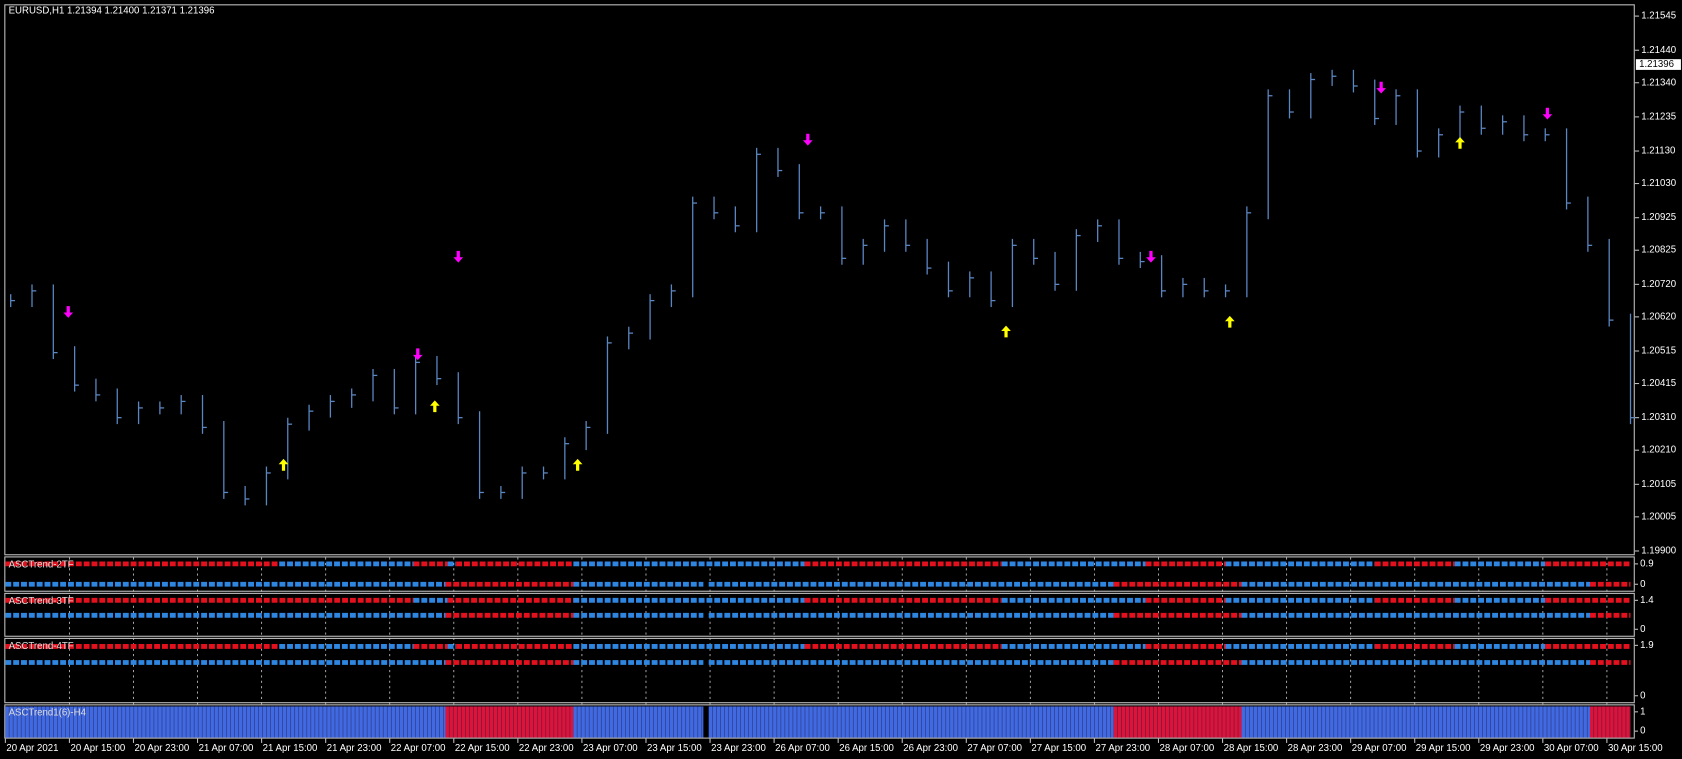 The height and width of the screenshot is (759, 1682). What do you see at coordinates (97, 748) in the screenshot?
I see `x-tick-label: 20 Apr 15:00` at bounding box center [97, 748].